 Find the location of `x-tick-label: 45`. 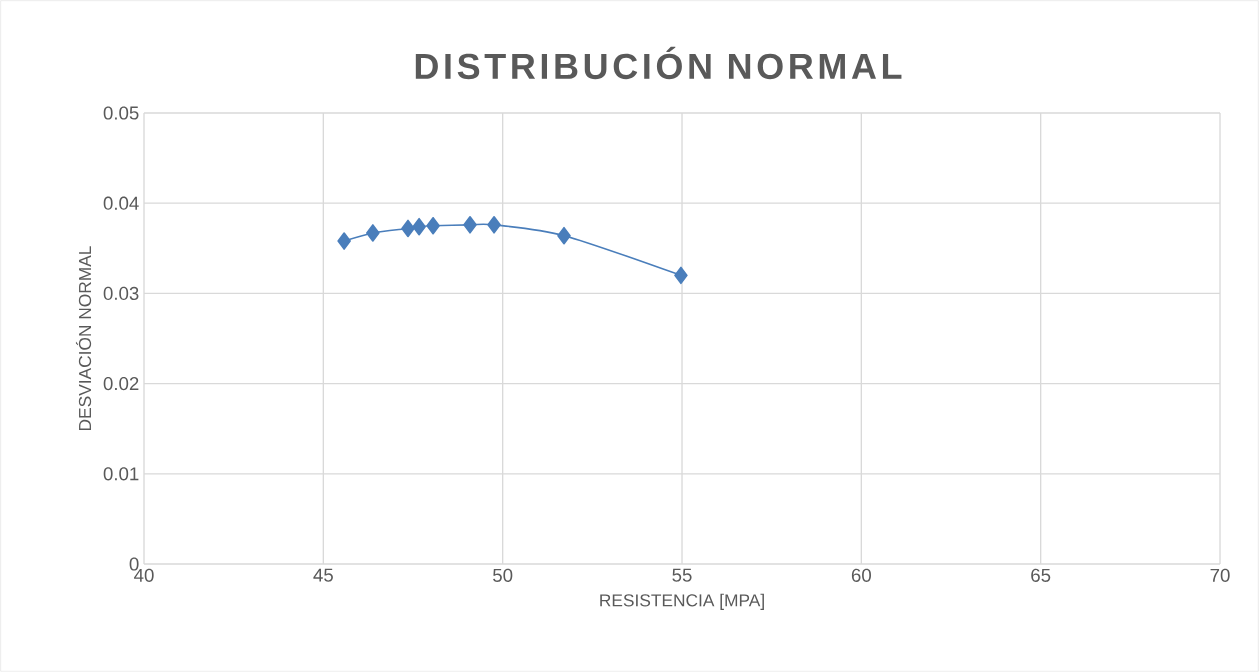

x-tick-label: 45 is located at coordinates (323, 575).